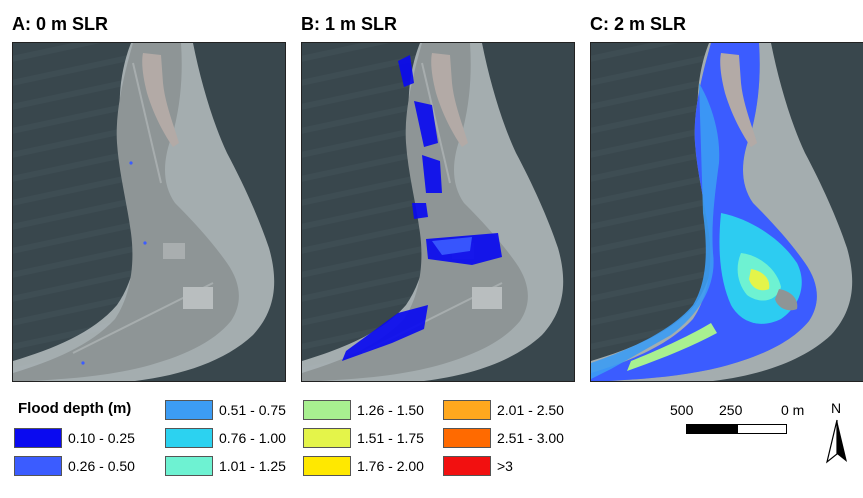 This screenshot has height=498, width=863. What do you see at coordinates (793, 410) in the screenshot?
I see `scale-label-0: 0 m` at bounding box center [793, 410].